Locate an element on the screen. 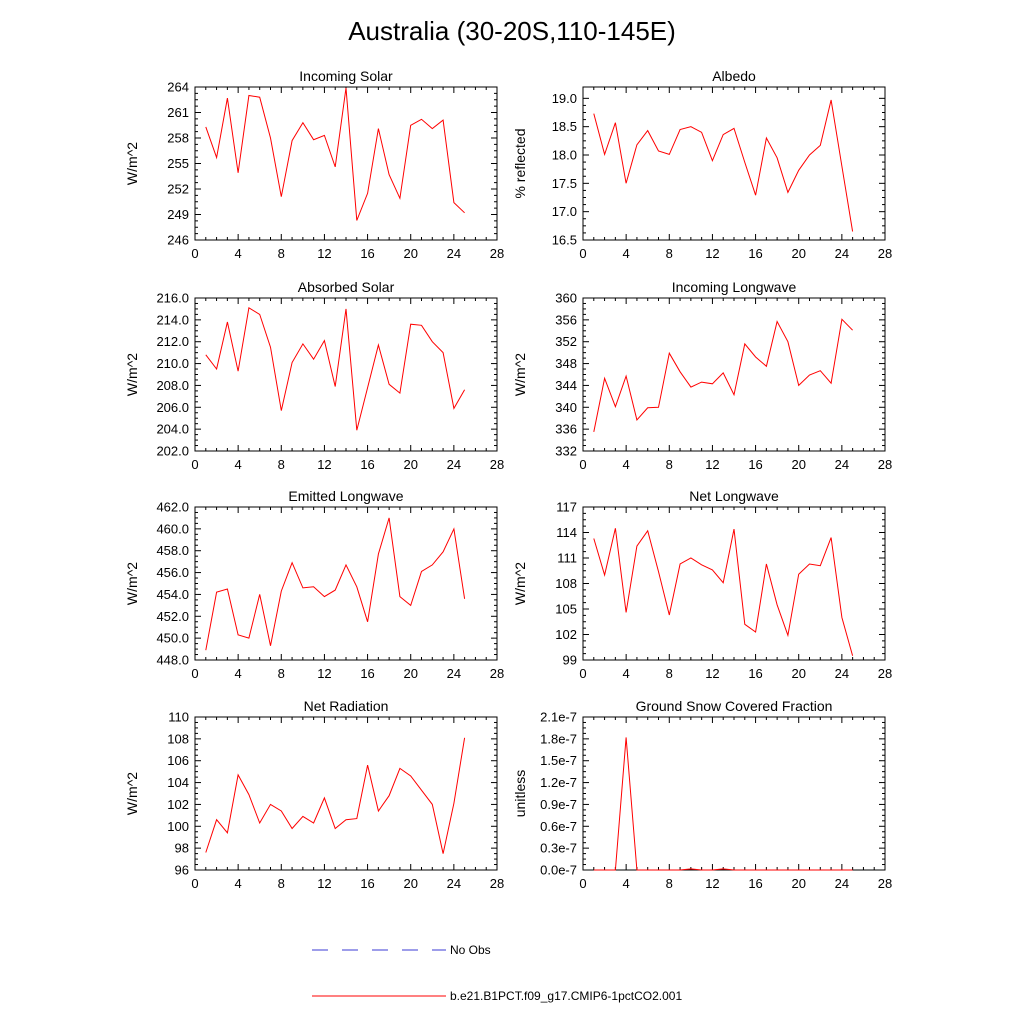 The height and width of the screenshot is (1024, 1024). y-tick-label: 17.0 is located at coordinates (564, 211).